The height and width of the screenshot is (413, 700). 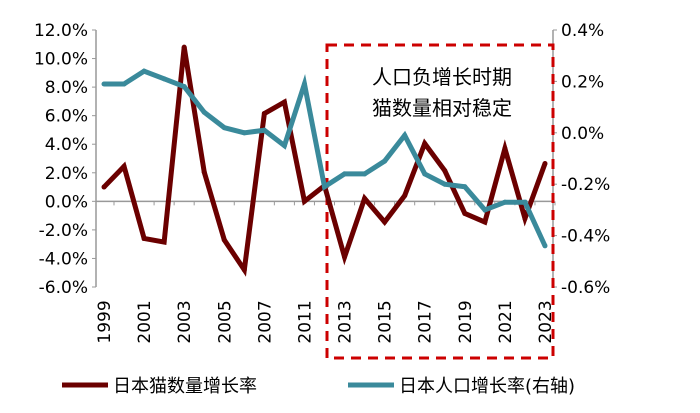 What do you see at coordinates (124, 166) in the screenshot?
I see `cat-point-2000` at bounding box center [124, 166].